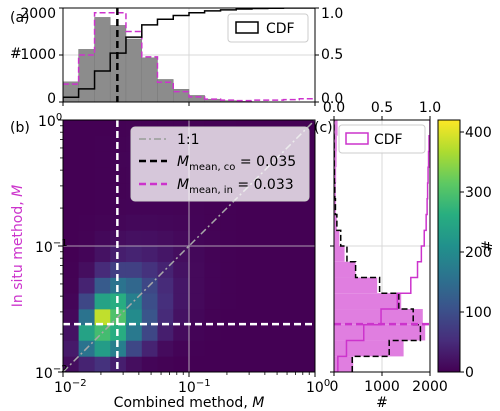 The image size is (500, 411). What do you see at coordinates (236, 163) in the screenshot?
I see `legend-mean-co-label: Mmean, co = 0.035` at bounding box center [236, 163].